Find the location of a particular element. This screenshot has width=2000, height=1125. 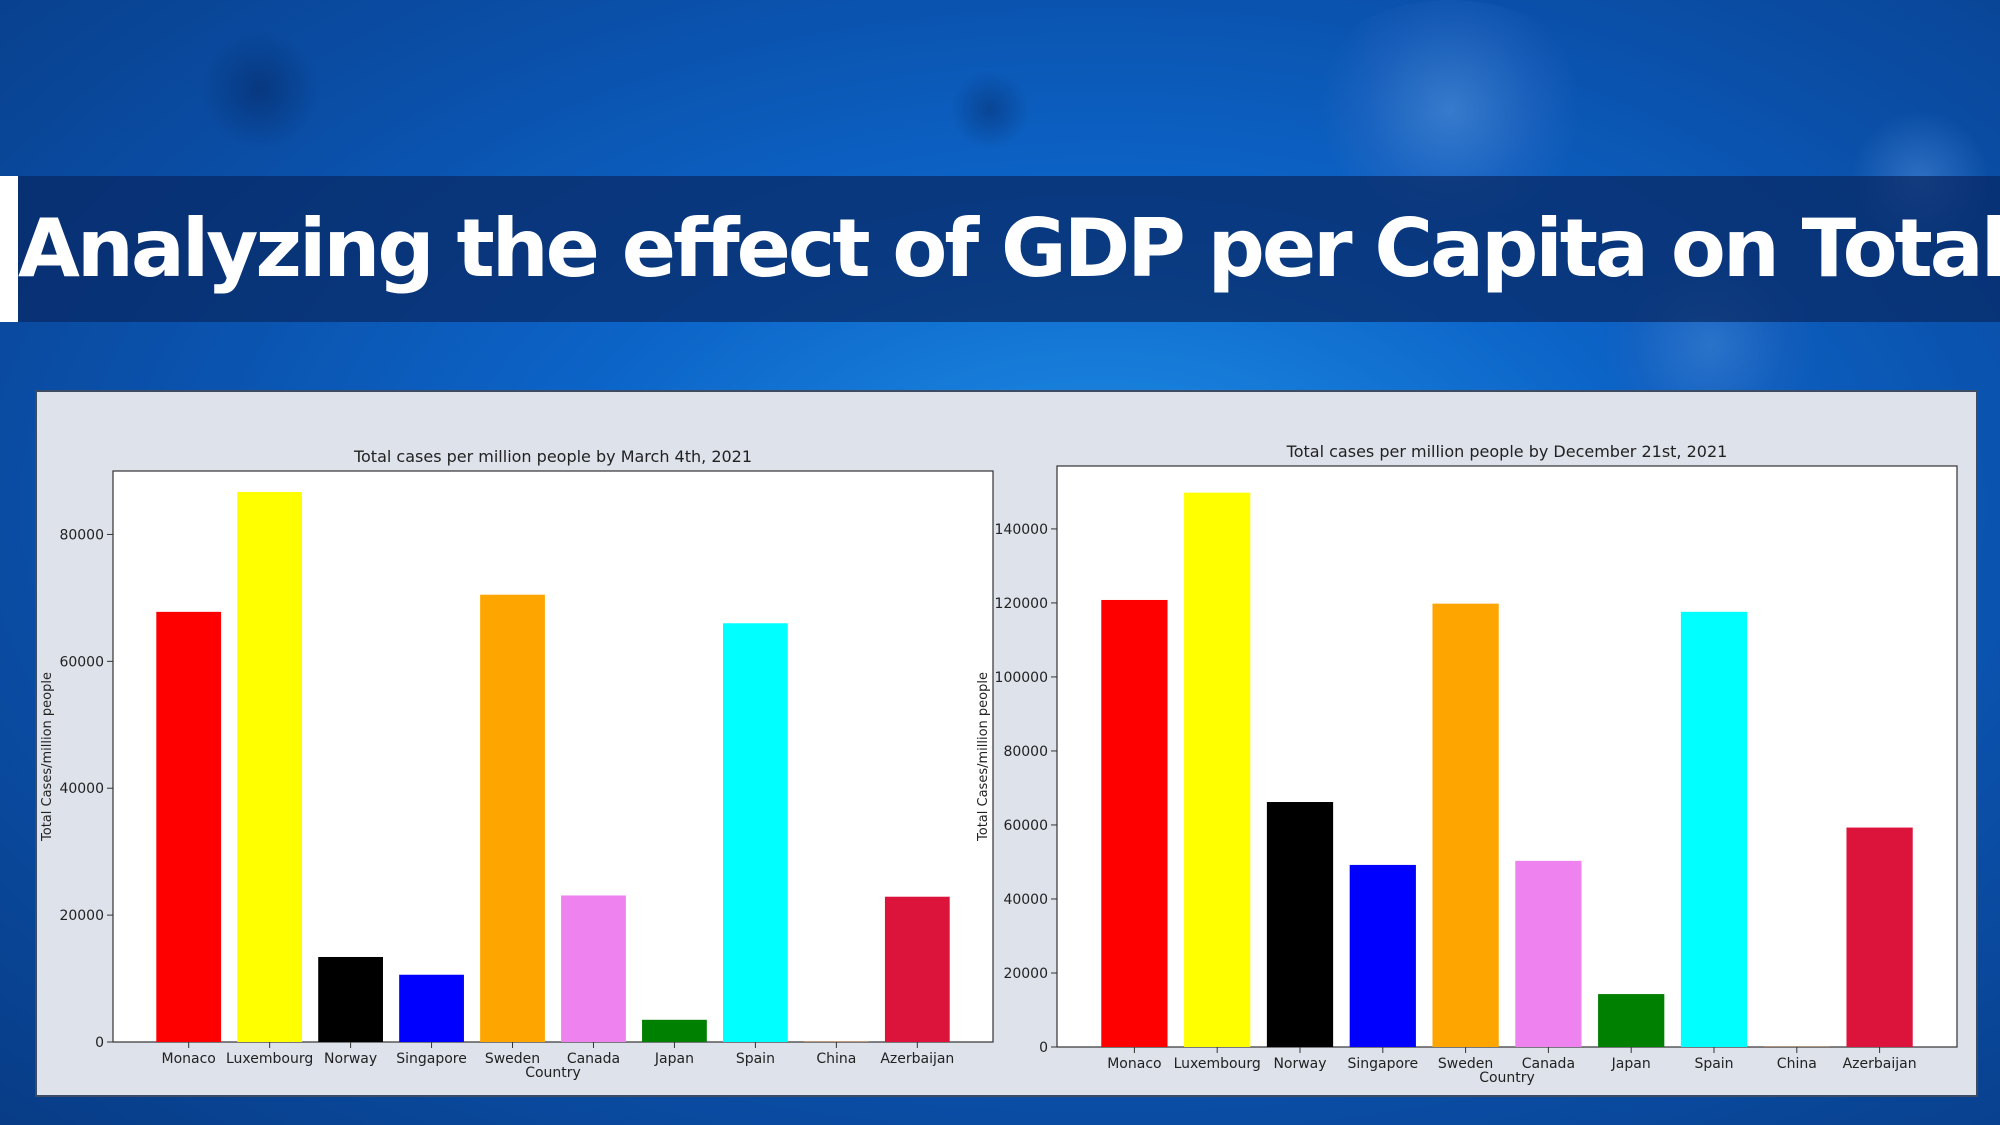

title-band is located at coordinates (1000, 249).